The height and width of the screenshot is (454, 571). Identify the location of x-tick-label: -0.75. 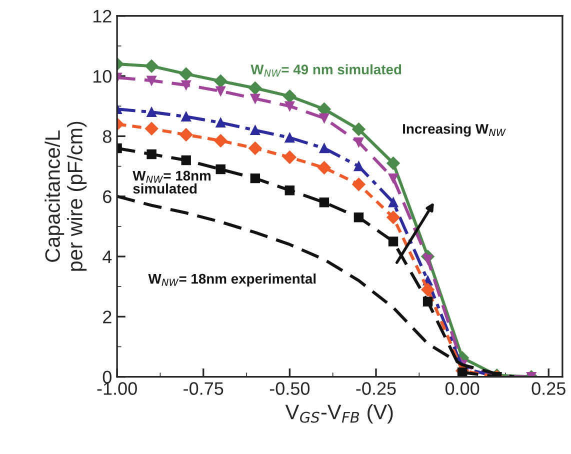
(204, 388).